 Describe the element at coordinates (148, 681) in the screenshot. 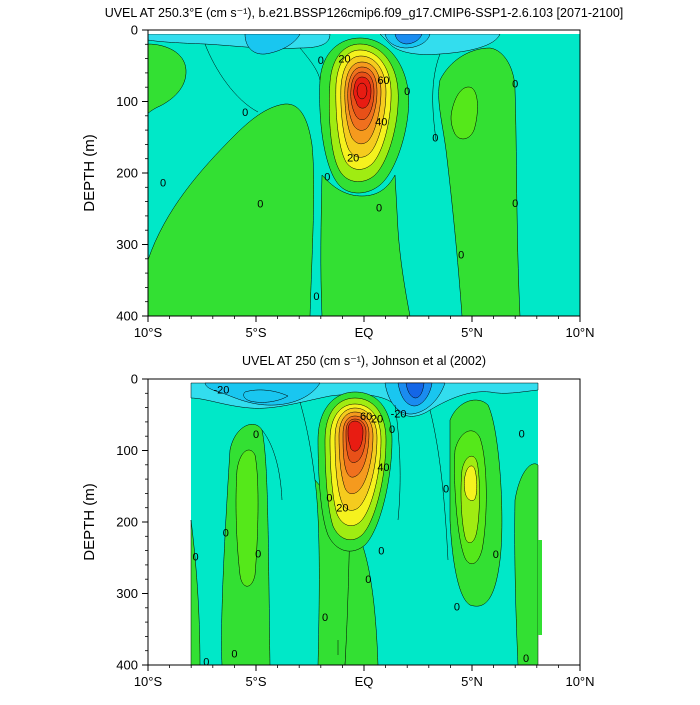

I see `bottom-x-tick-label: 10°S` at that location.